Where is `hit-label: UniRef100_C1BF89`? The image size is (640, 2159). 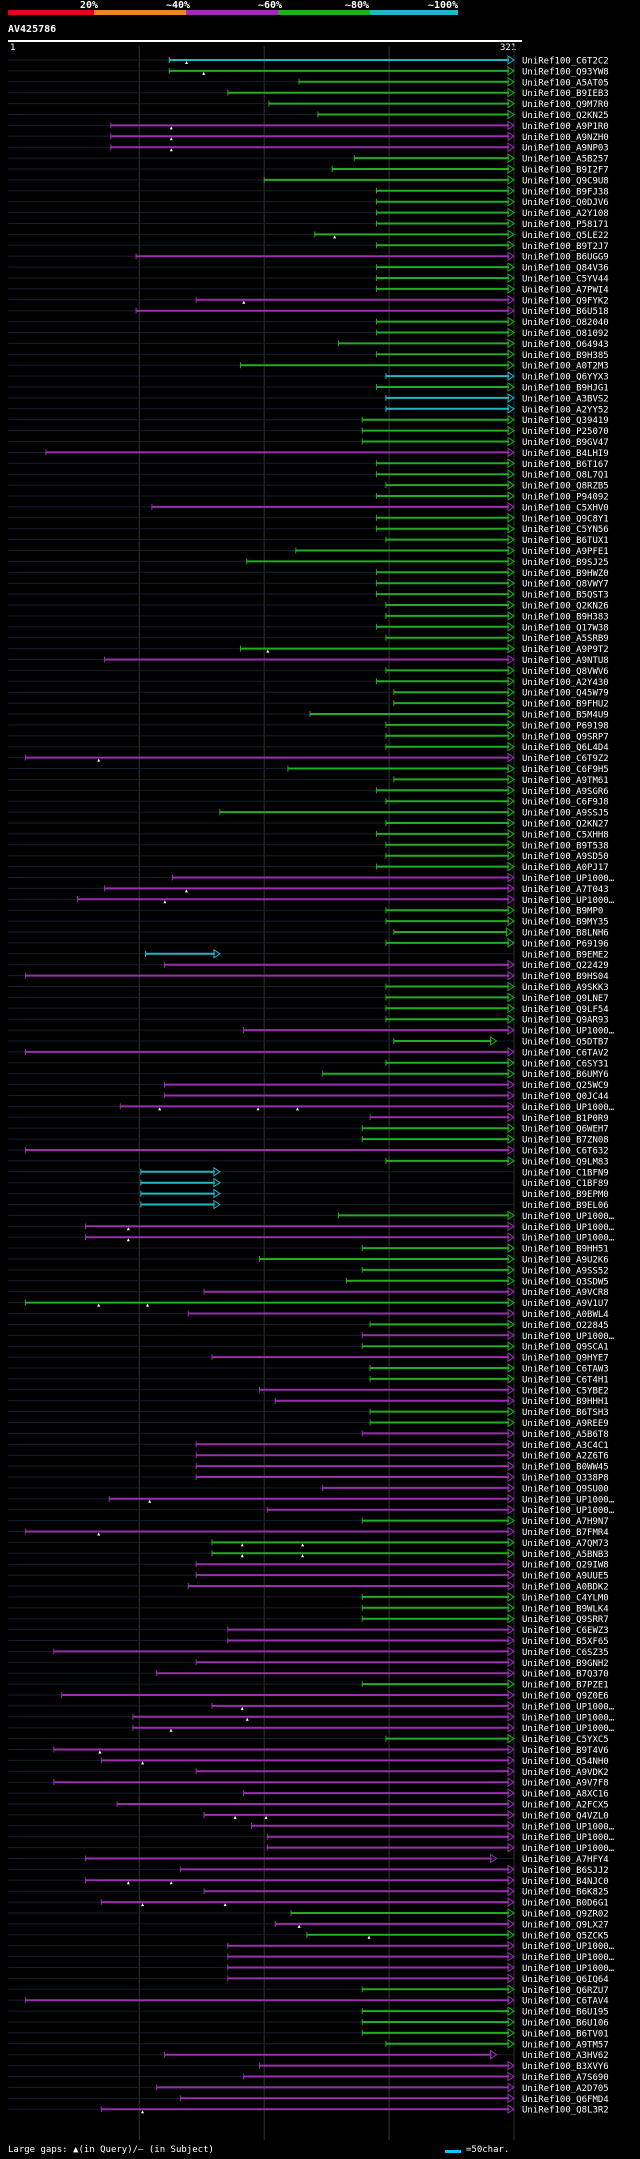 hit-label: UniRef100_C1BF89 is located at coordinates (565, 1184).